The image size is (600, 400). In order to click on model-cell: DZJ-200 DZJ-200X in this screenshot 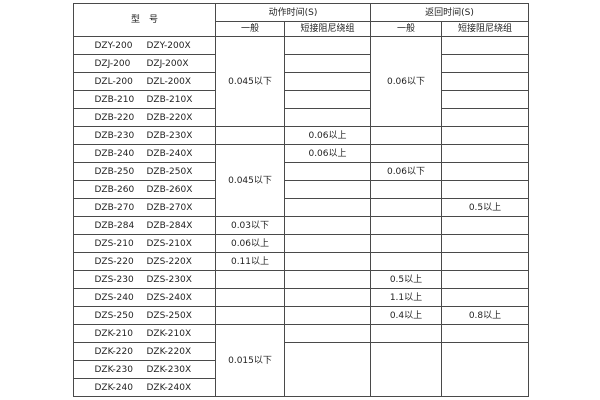, I will do `click(144, 63)`.